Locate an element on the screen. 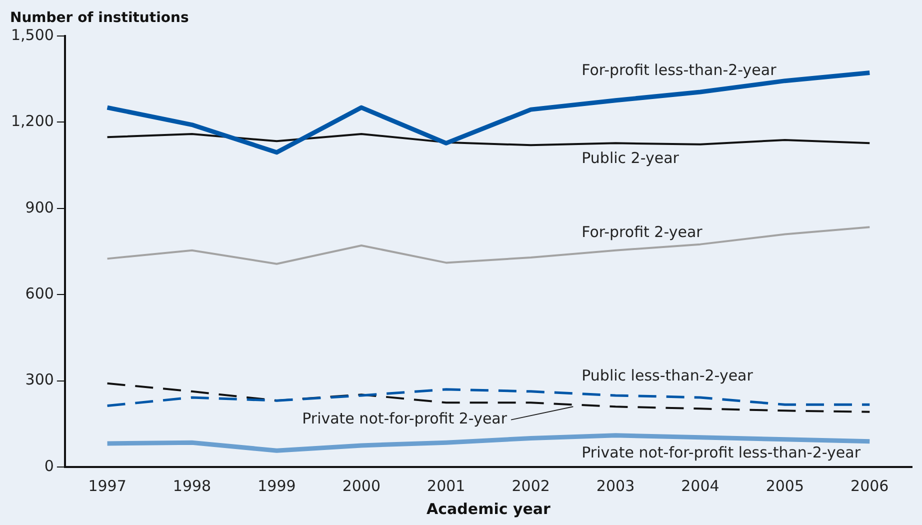  x-tick-label: 1997 is located at coordinates (107, 485).